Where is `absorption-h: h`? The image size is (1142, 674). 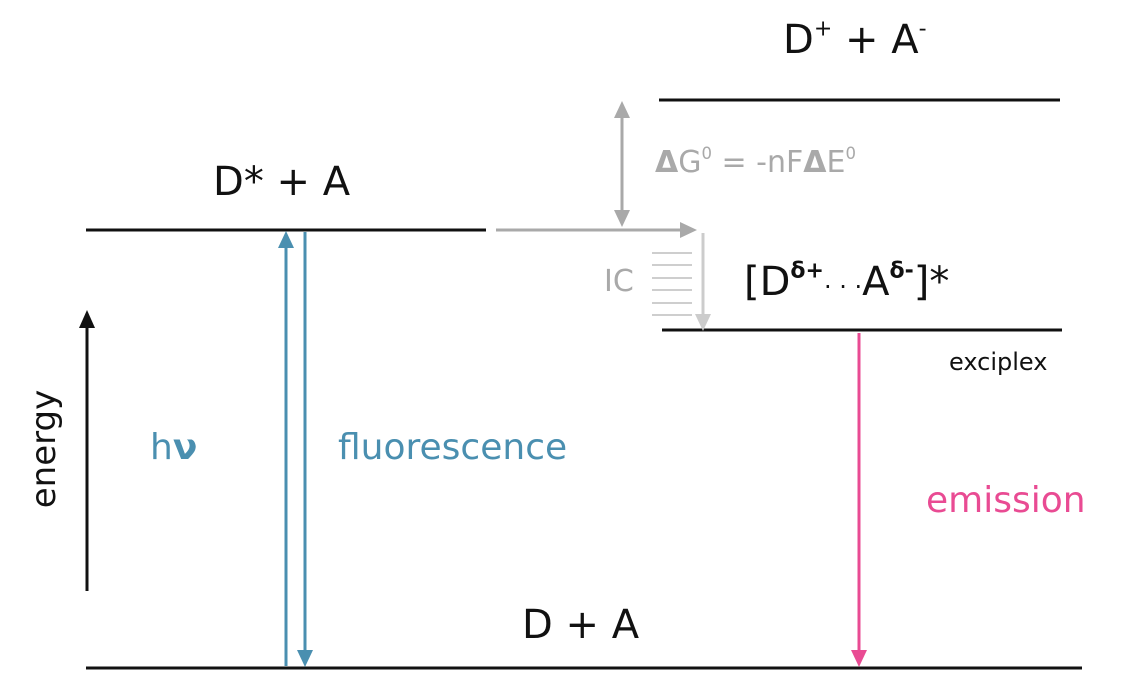 absorption-h: h is located at coordinates (161, 447).